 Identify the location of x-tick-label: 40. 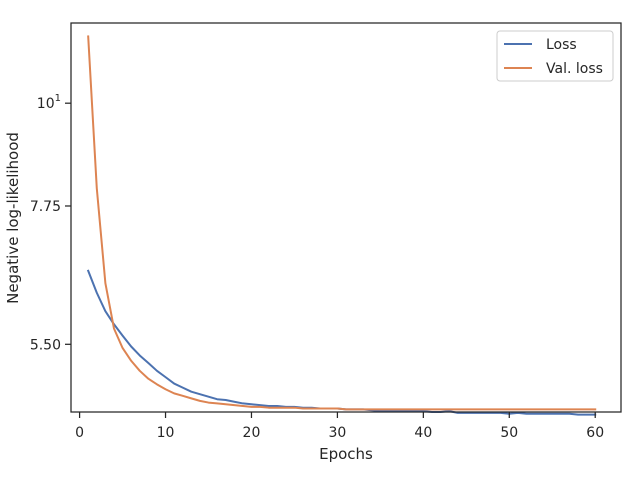
(423, 433).